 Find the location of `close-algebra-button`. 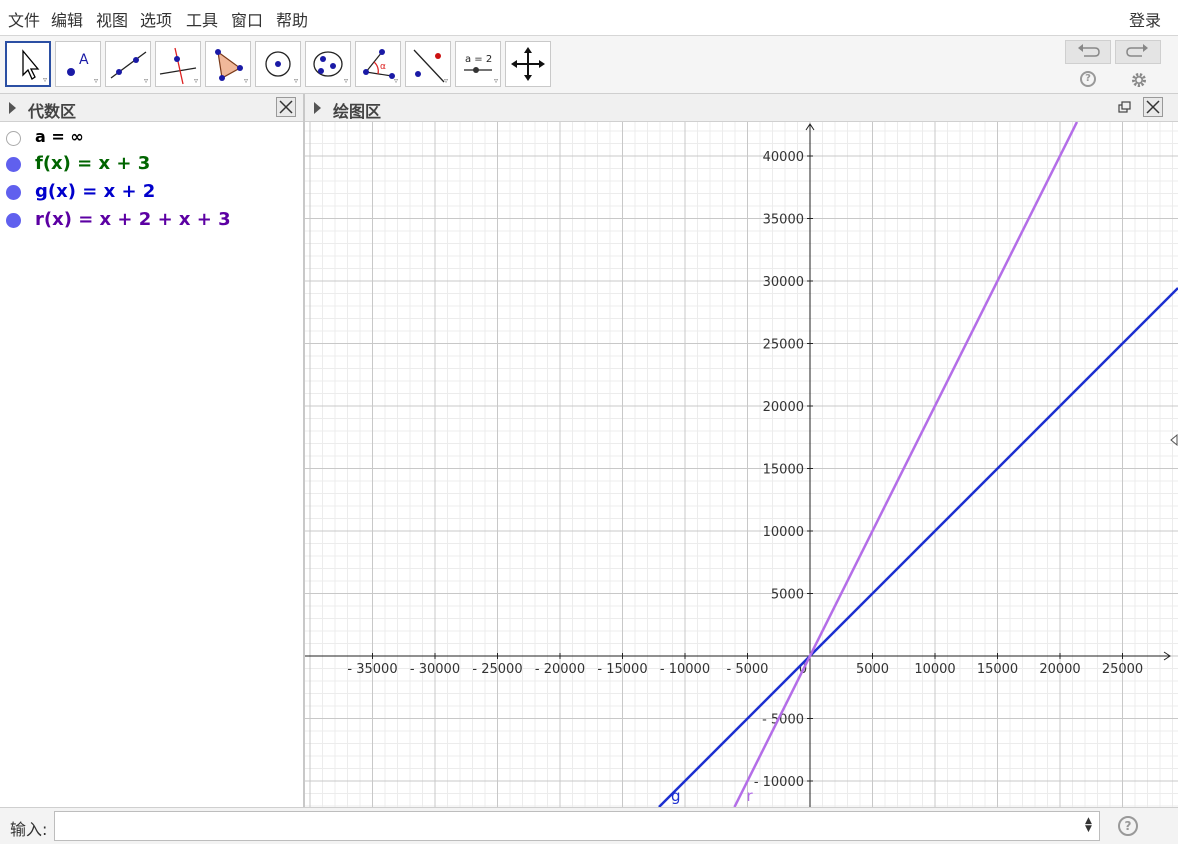

close-algebra-button is located at coordinates (286, 107).